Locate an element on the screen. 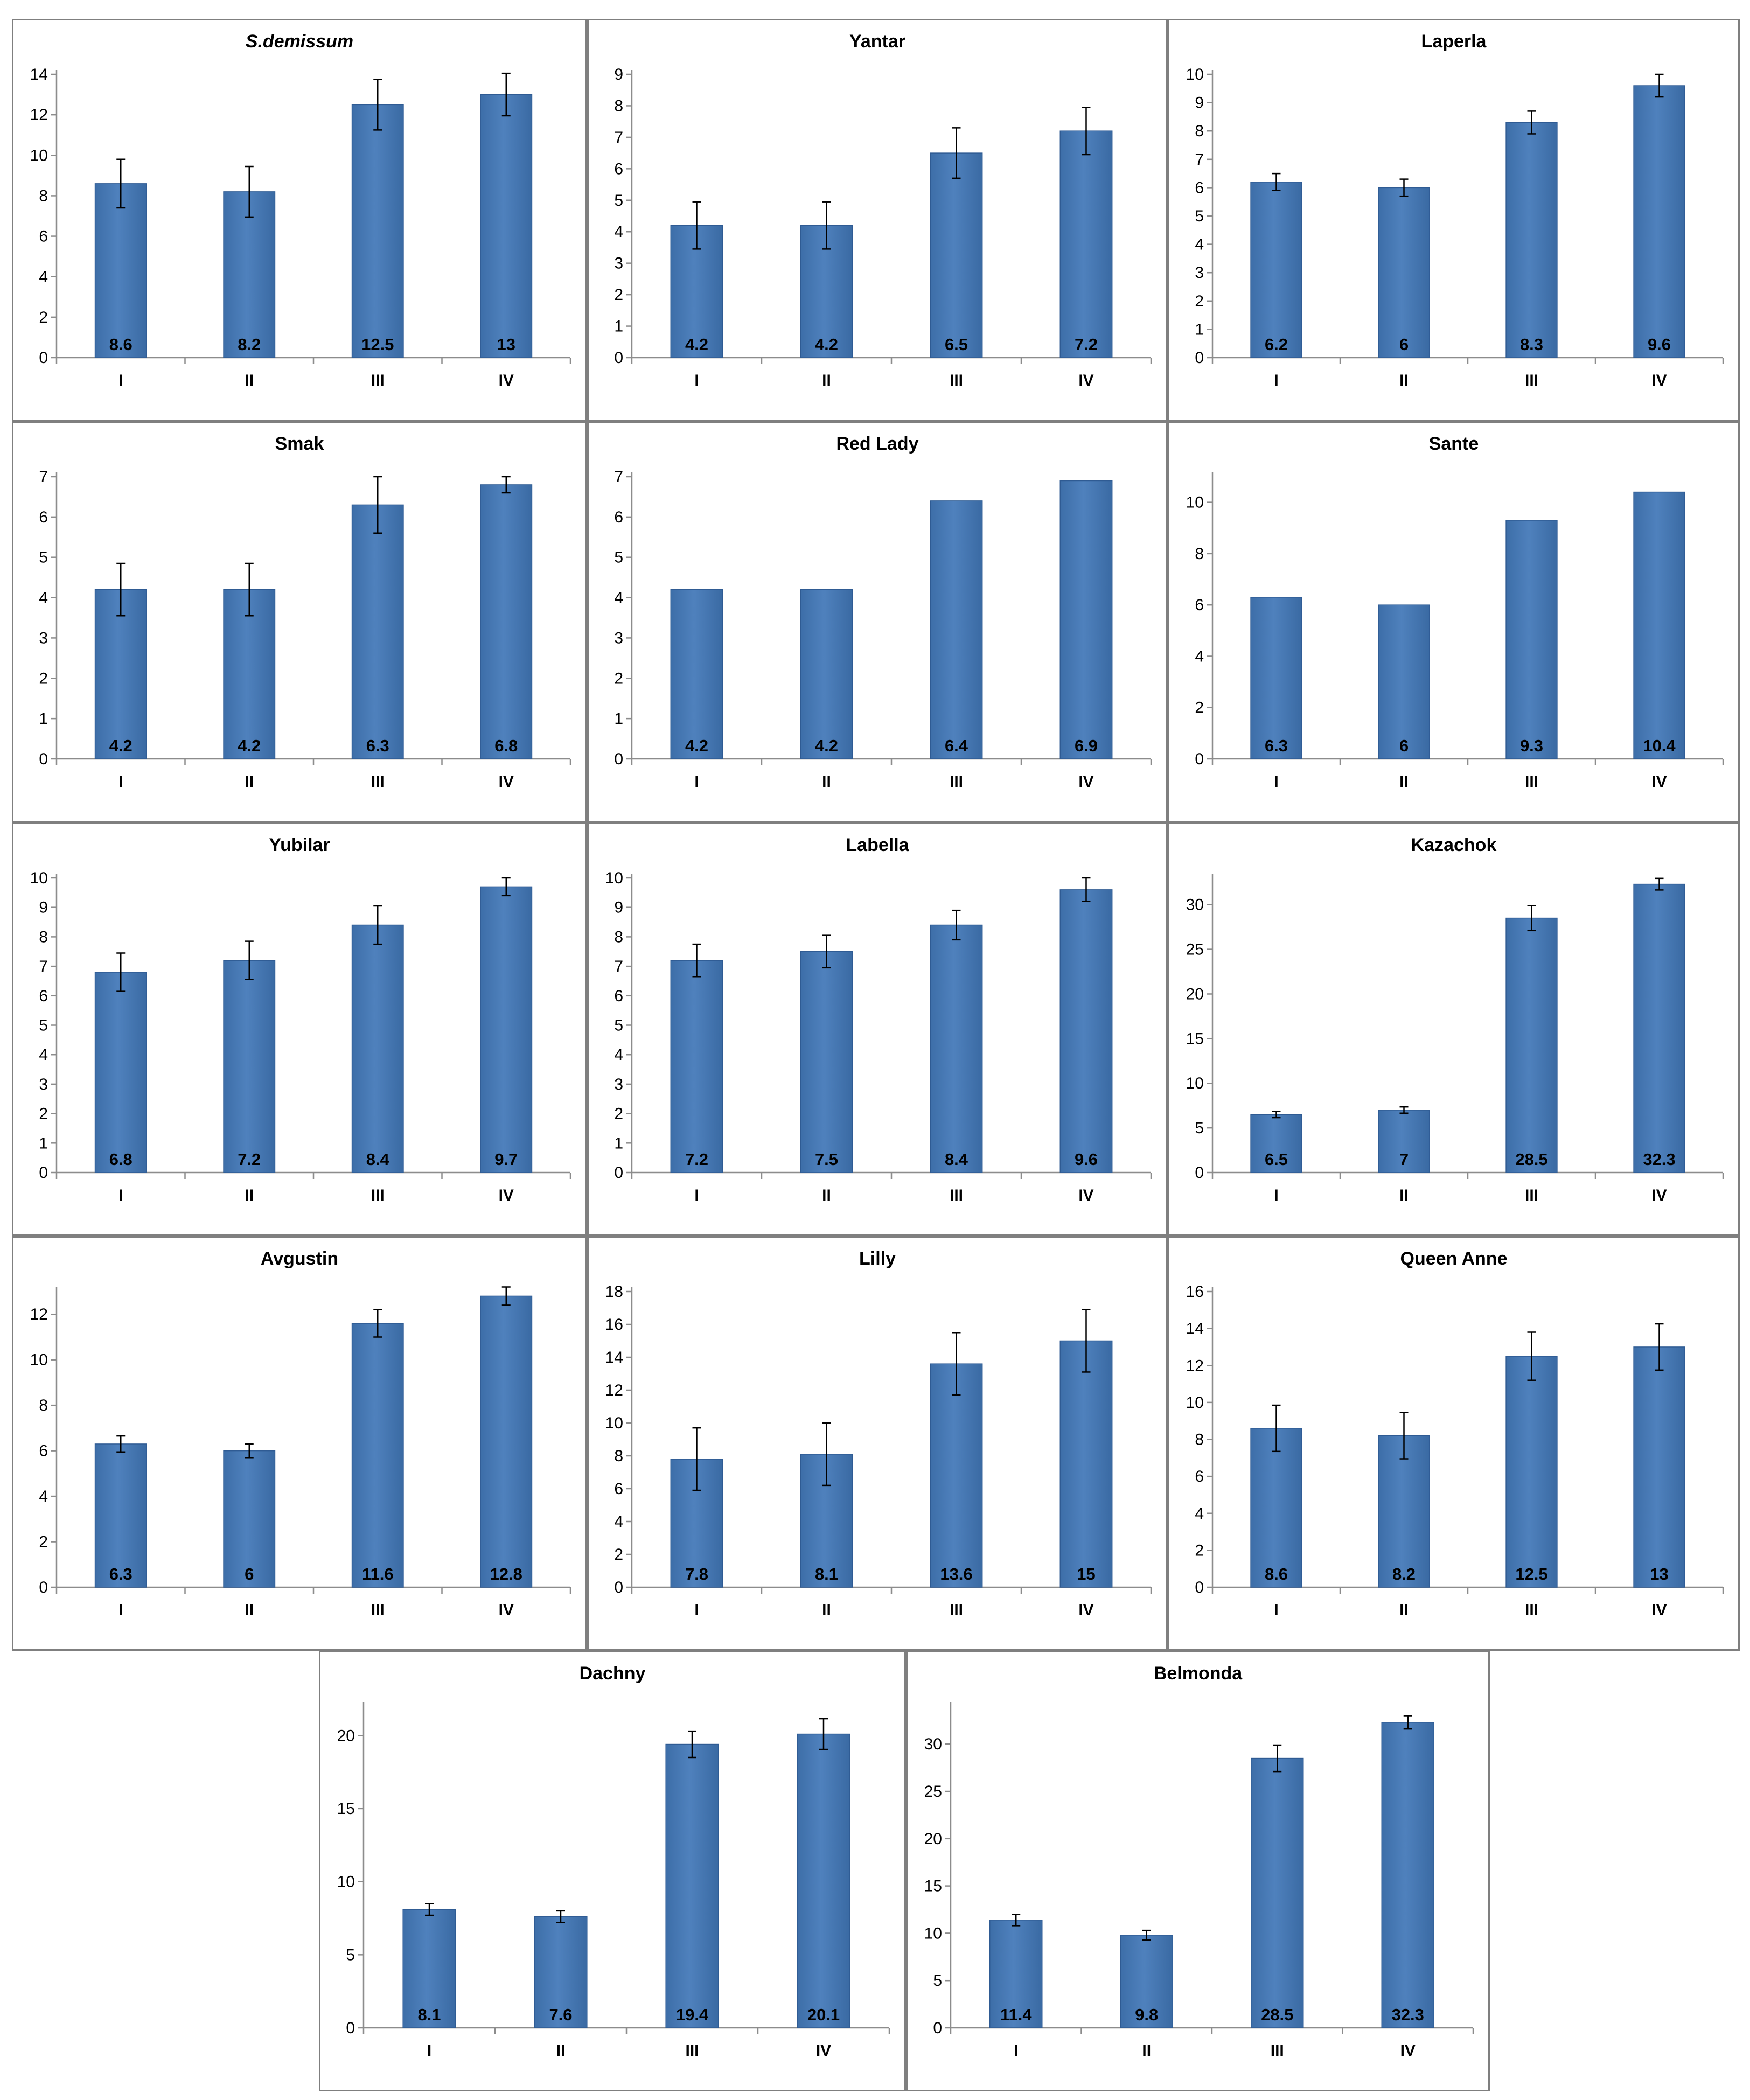 The width and height of the screenshot is (1750, 2100). chart-svg: Smak 0 1 2 3 4 5 6 7 4.2 I 4.2 II 6.3 III 6.8 IV is located at coordinates (305, 612).